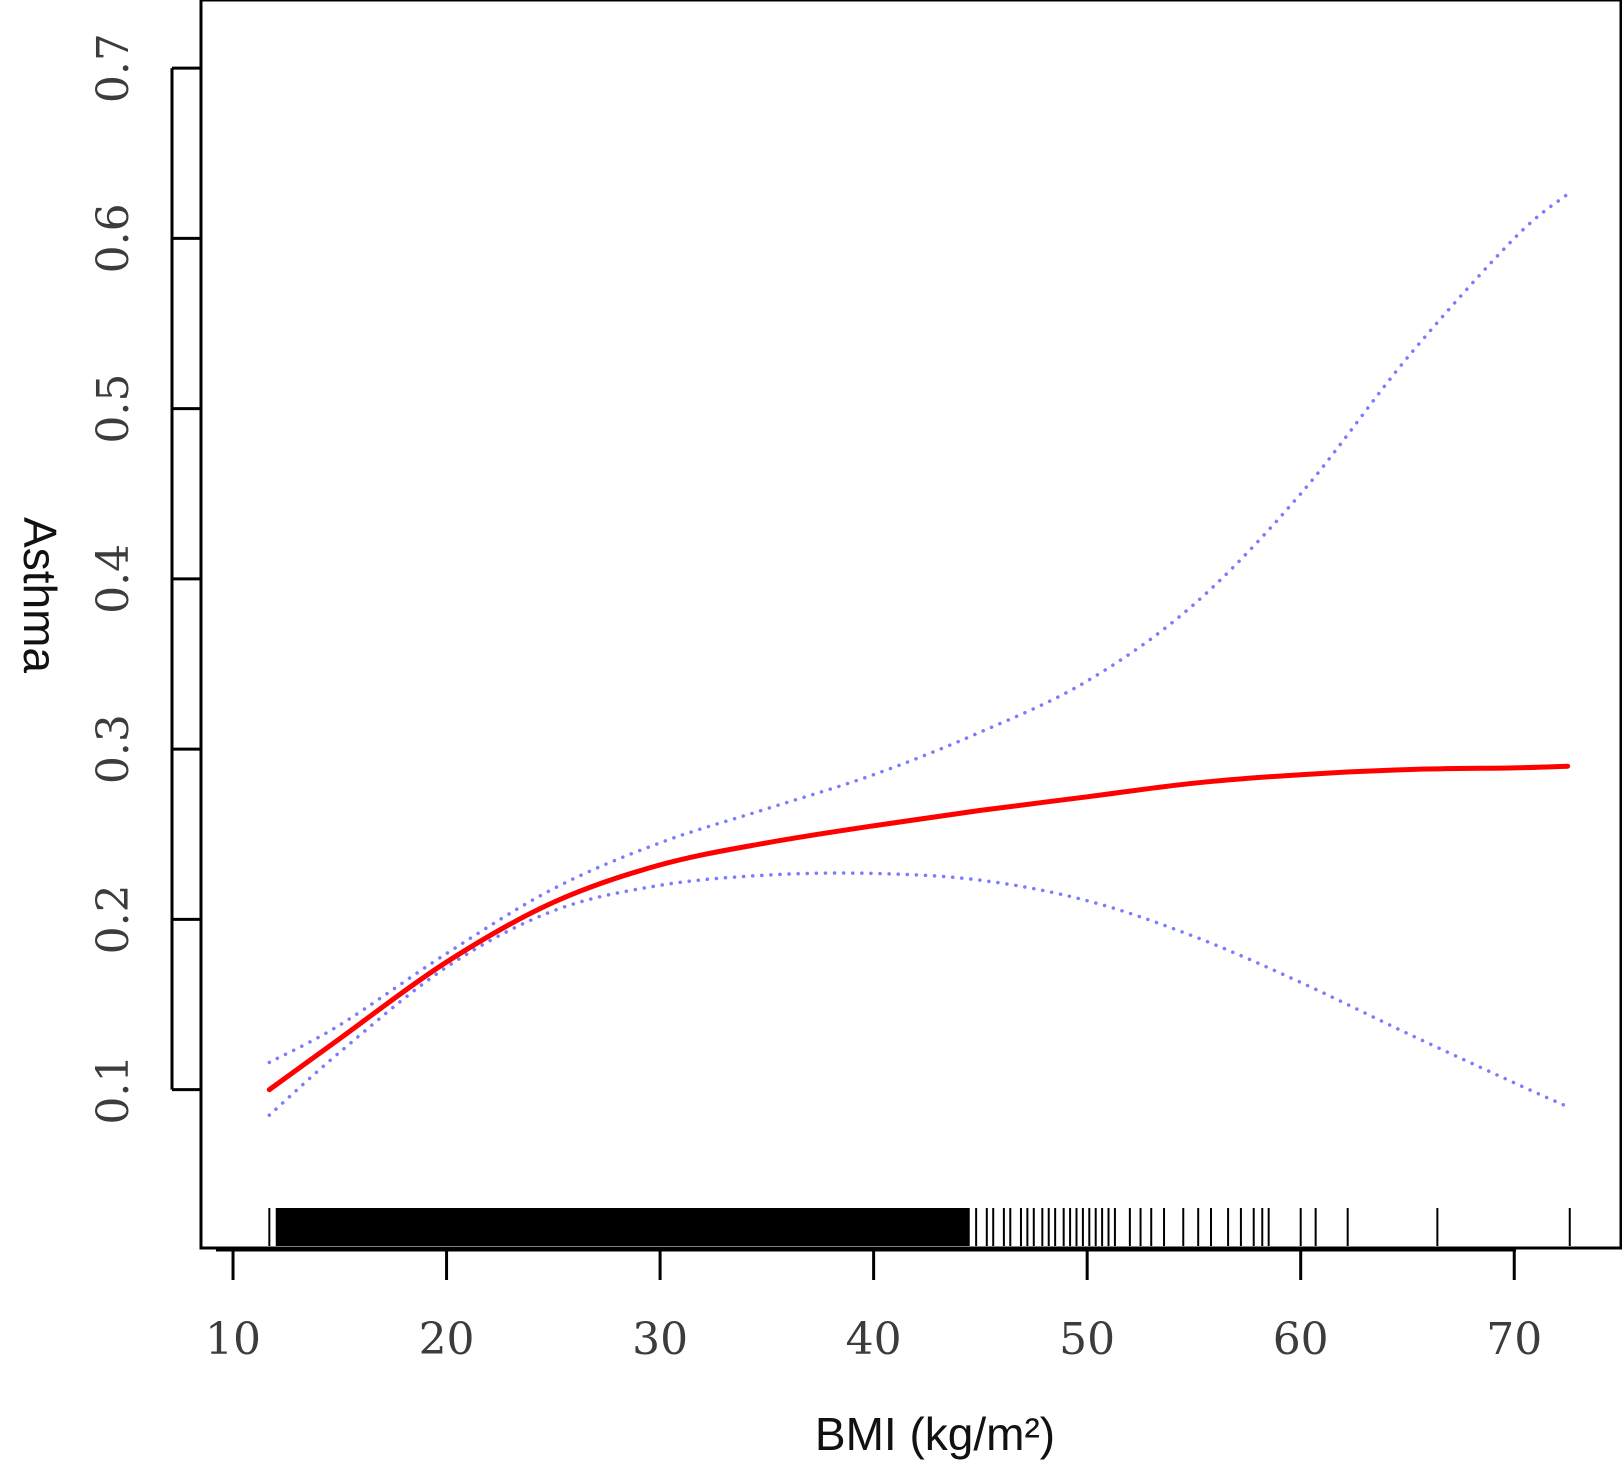 This screenshot has height=1476, width=1622. What do you see at coordinates (622, 1227) in the screenshot?
I see `rug-dense-band` at bounding box center [622, 1227].